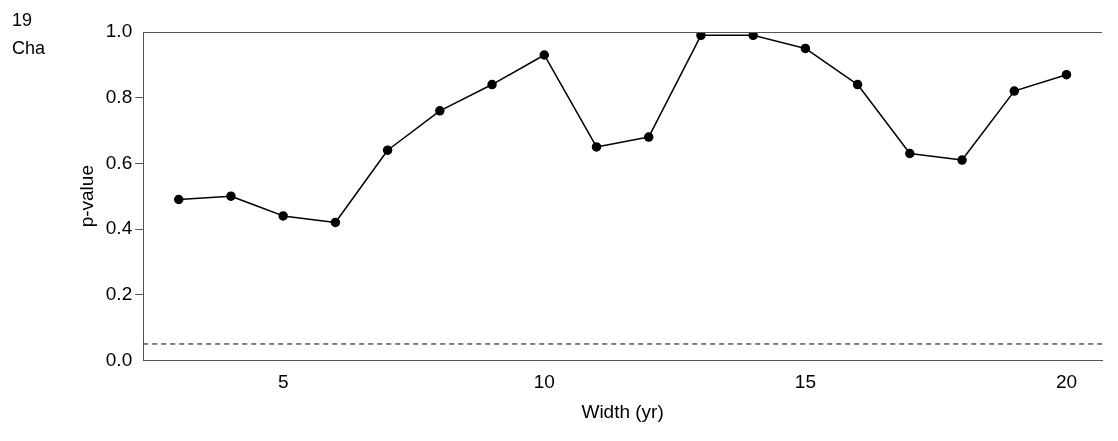  What do you see at coordinates (119, 293) in the screenshot?
I see `y-tick-label: 0.2` at bounding box center [119, 293].